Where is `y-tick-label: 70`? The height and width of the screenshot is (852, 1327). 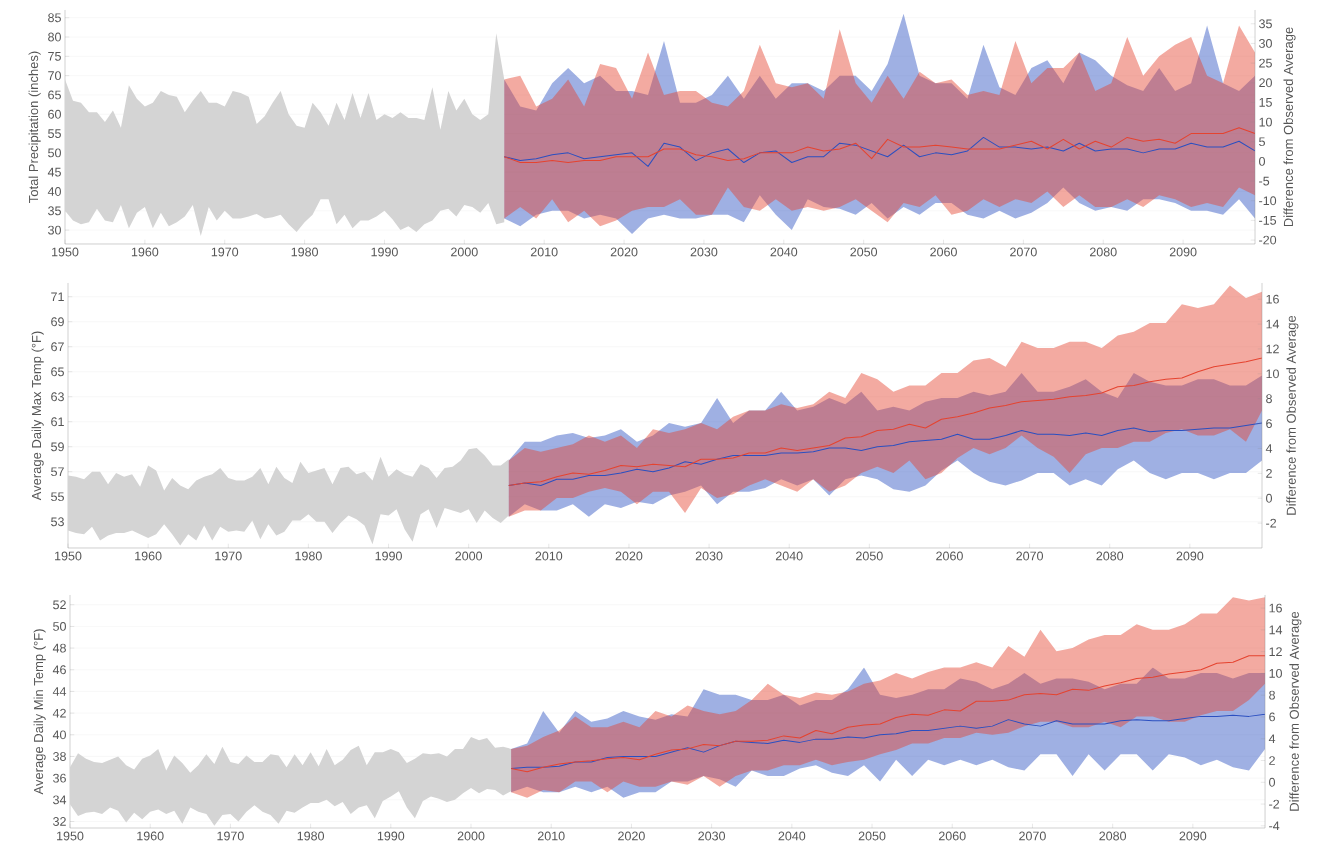 y-tick-label: 70 is located at coordinates (54, 76).